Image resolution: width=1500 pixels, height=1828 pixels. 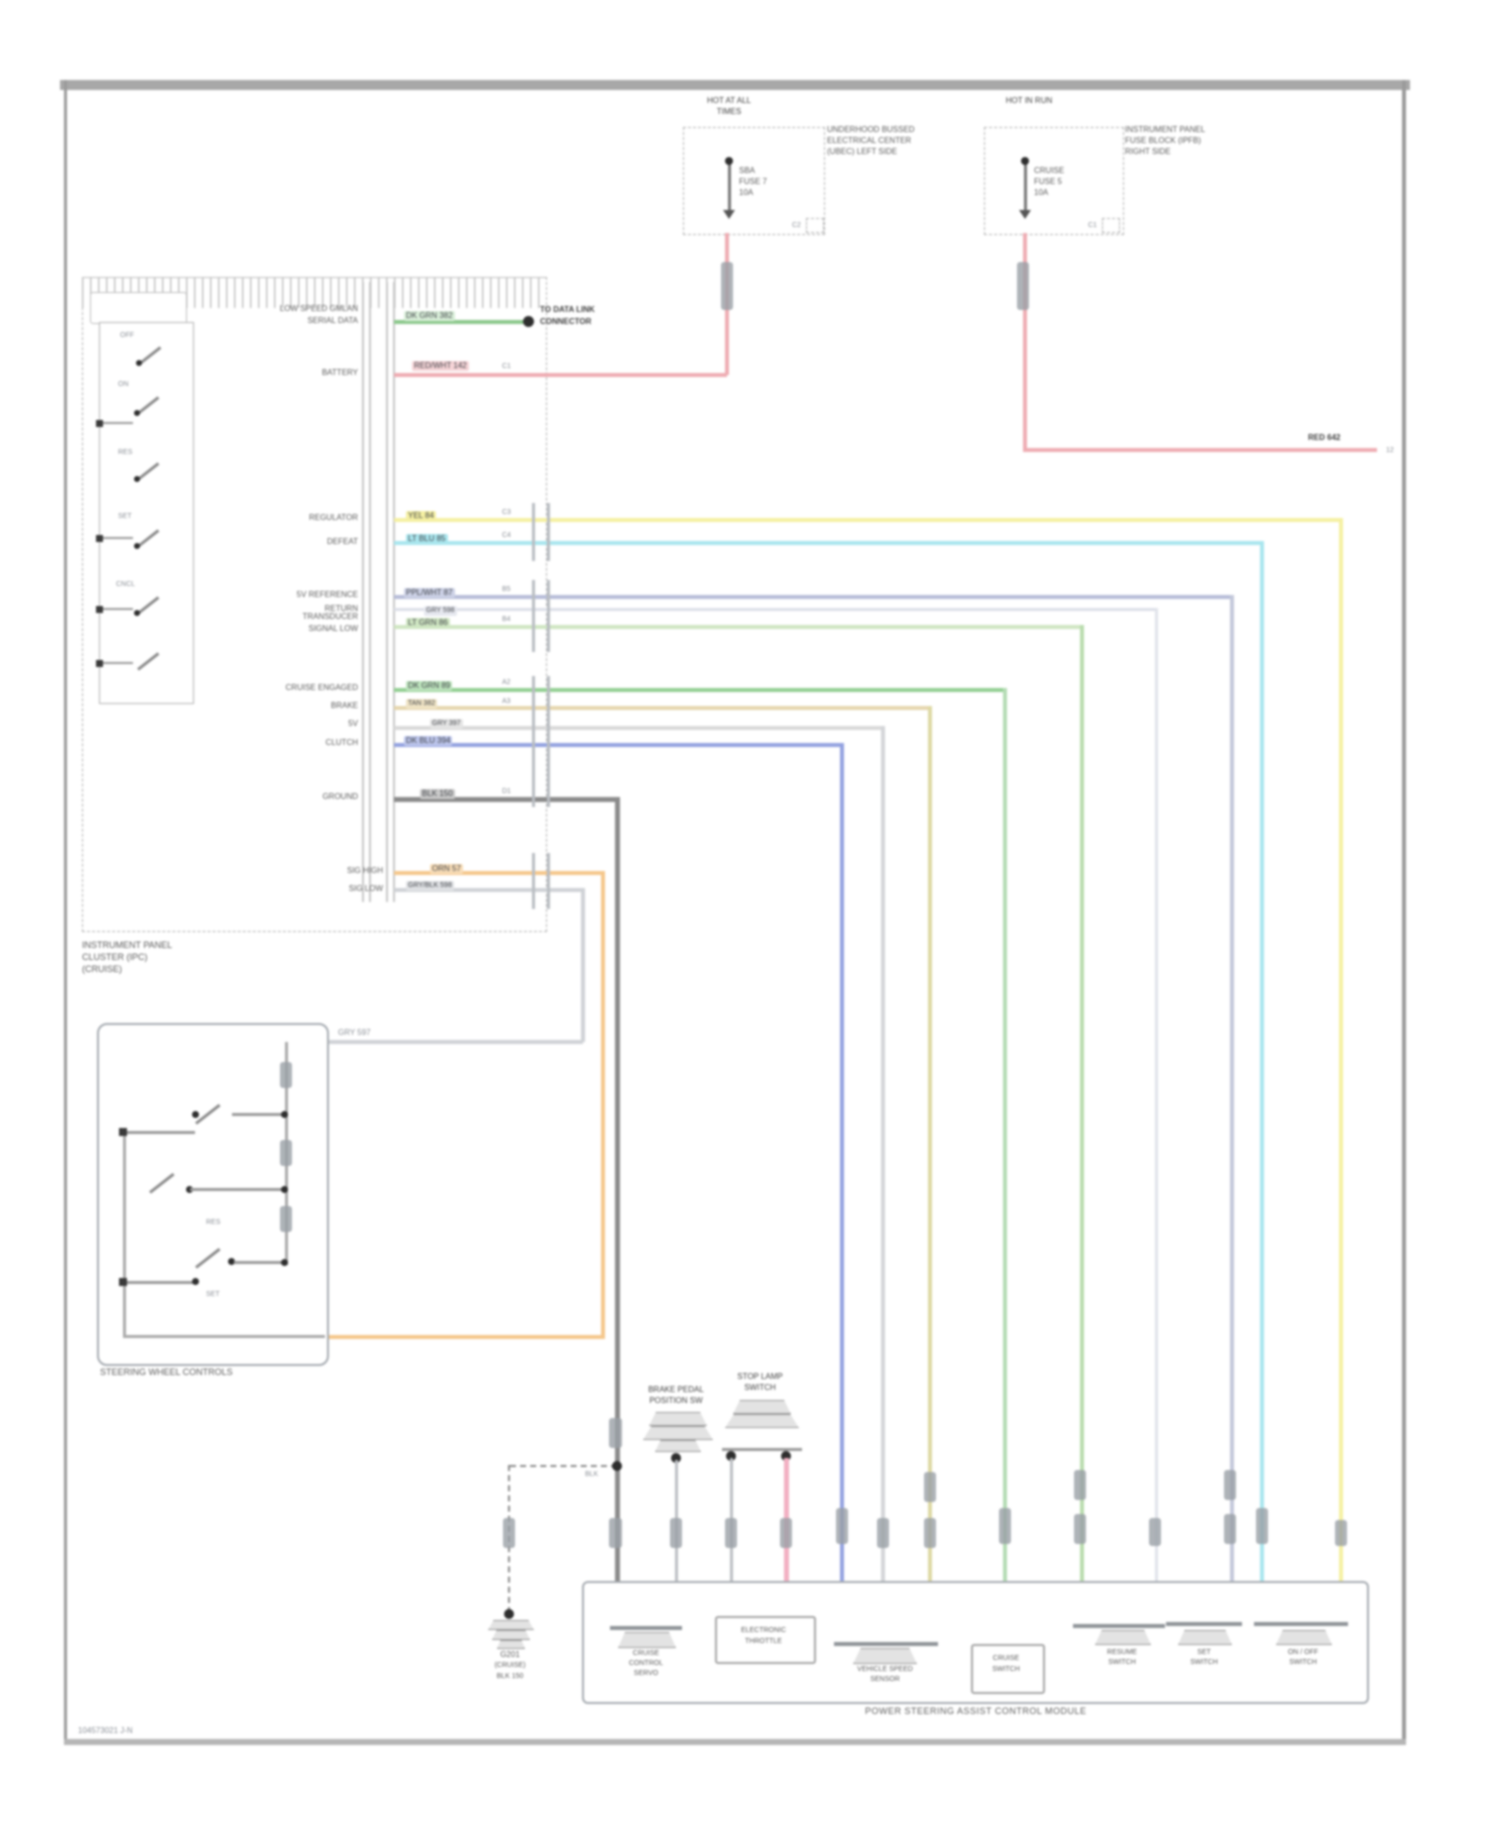 I want to click on wire-ltgreen-v, so click(x=1082, y=1124).